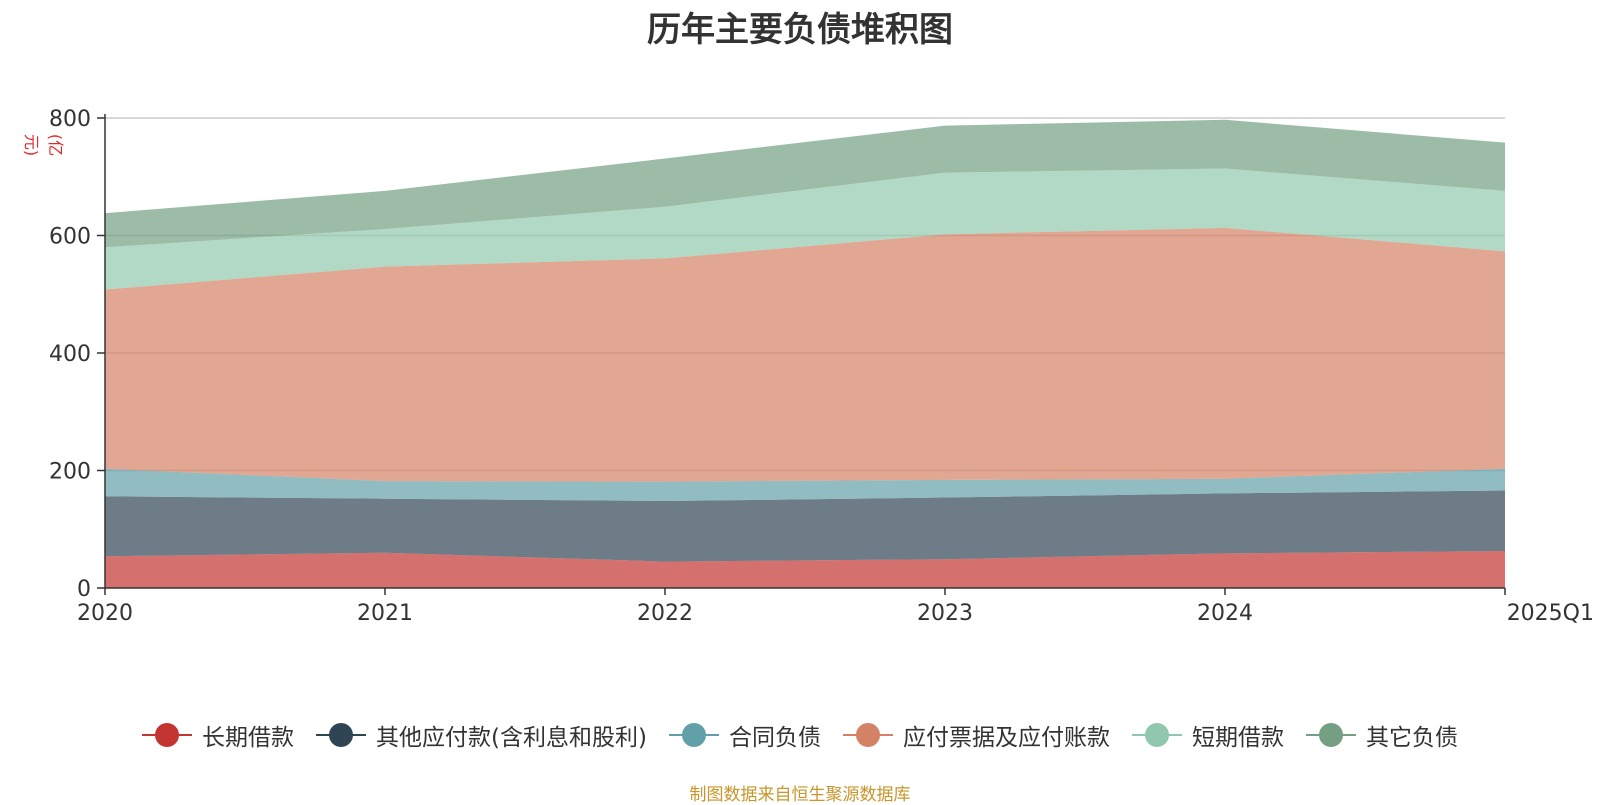  I want to click on area-series-其他应付款(含利息和股利), so click(805, 526).